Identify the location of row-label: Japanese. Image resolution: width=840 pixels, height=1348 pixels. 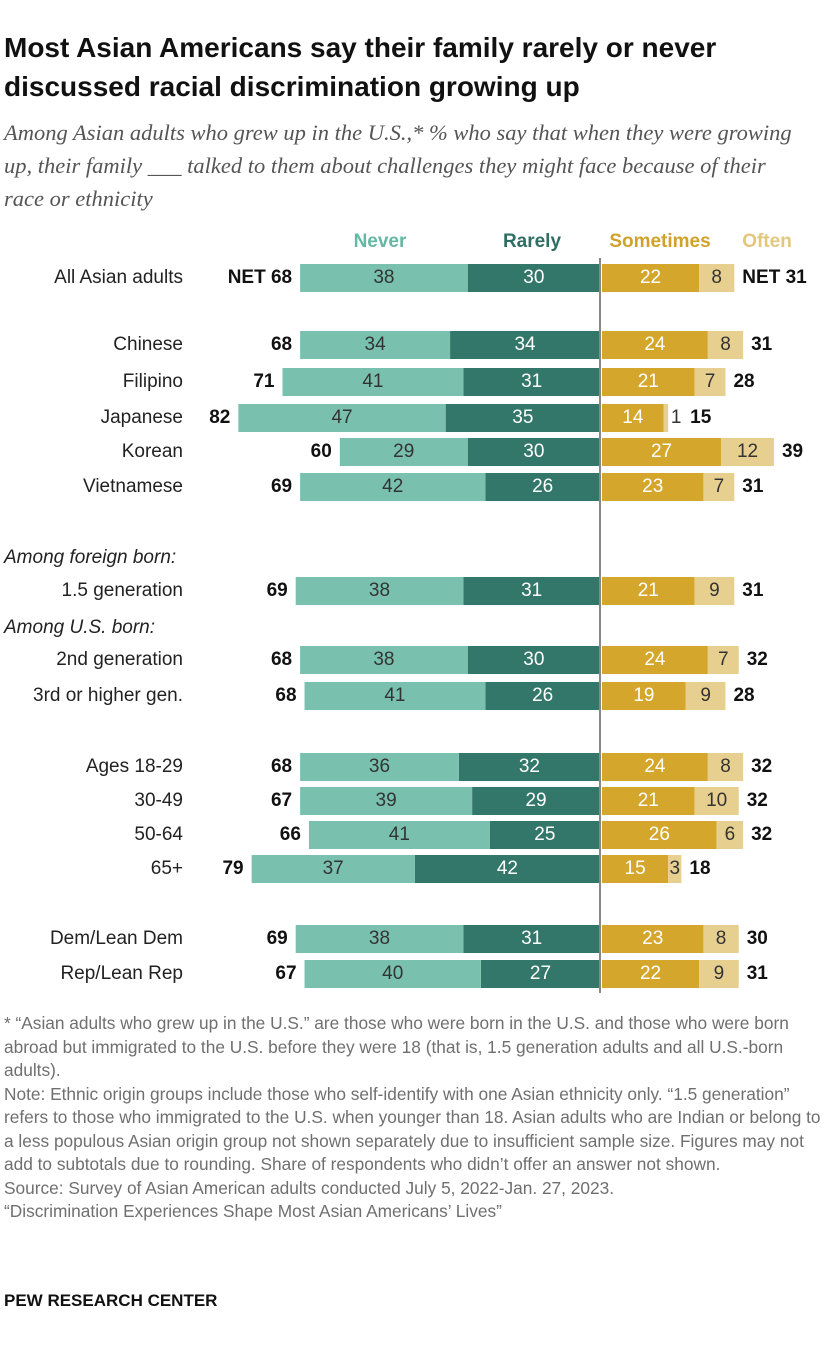
(142, 417).